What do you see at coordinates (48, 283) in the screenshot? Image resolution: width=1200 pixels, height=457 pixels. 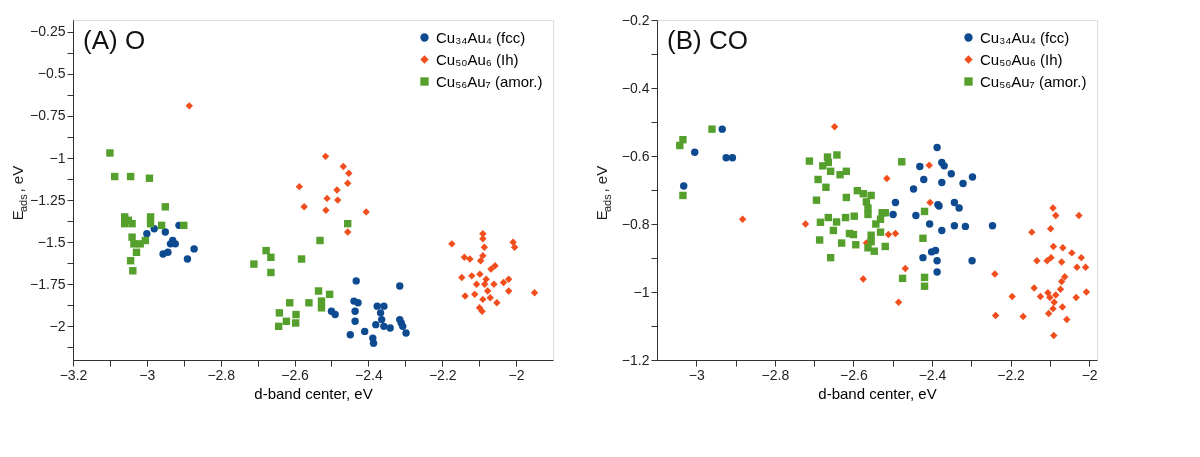 I see `y-tick-label: −1.75` at bounding box center [48, 283].